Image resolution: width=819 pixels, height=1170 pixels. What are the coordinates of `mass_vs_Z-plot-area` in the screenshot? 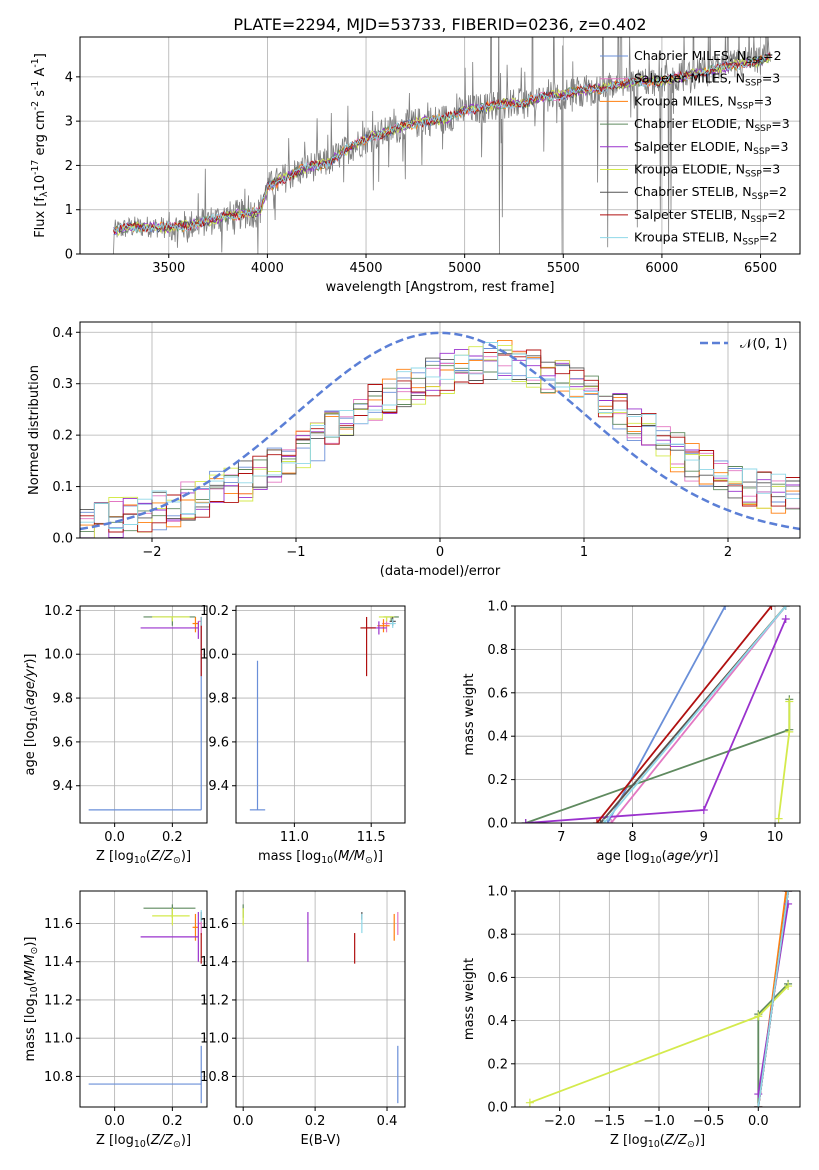 It's located at (145, 1004).